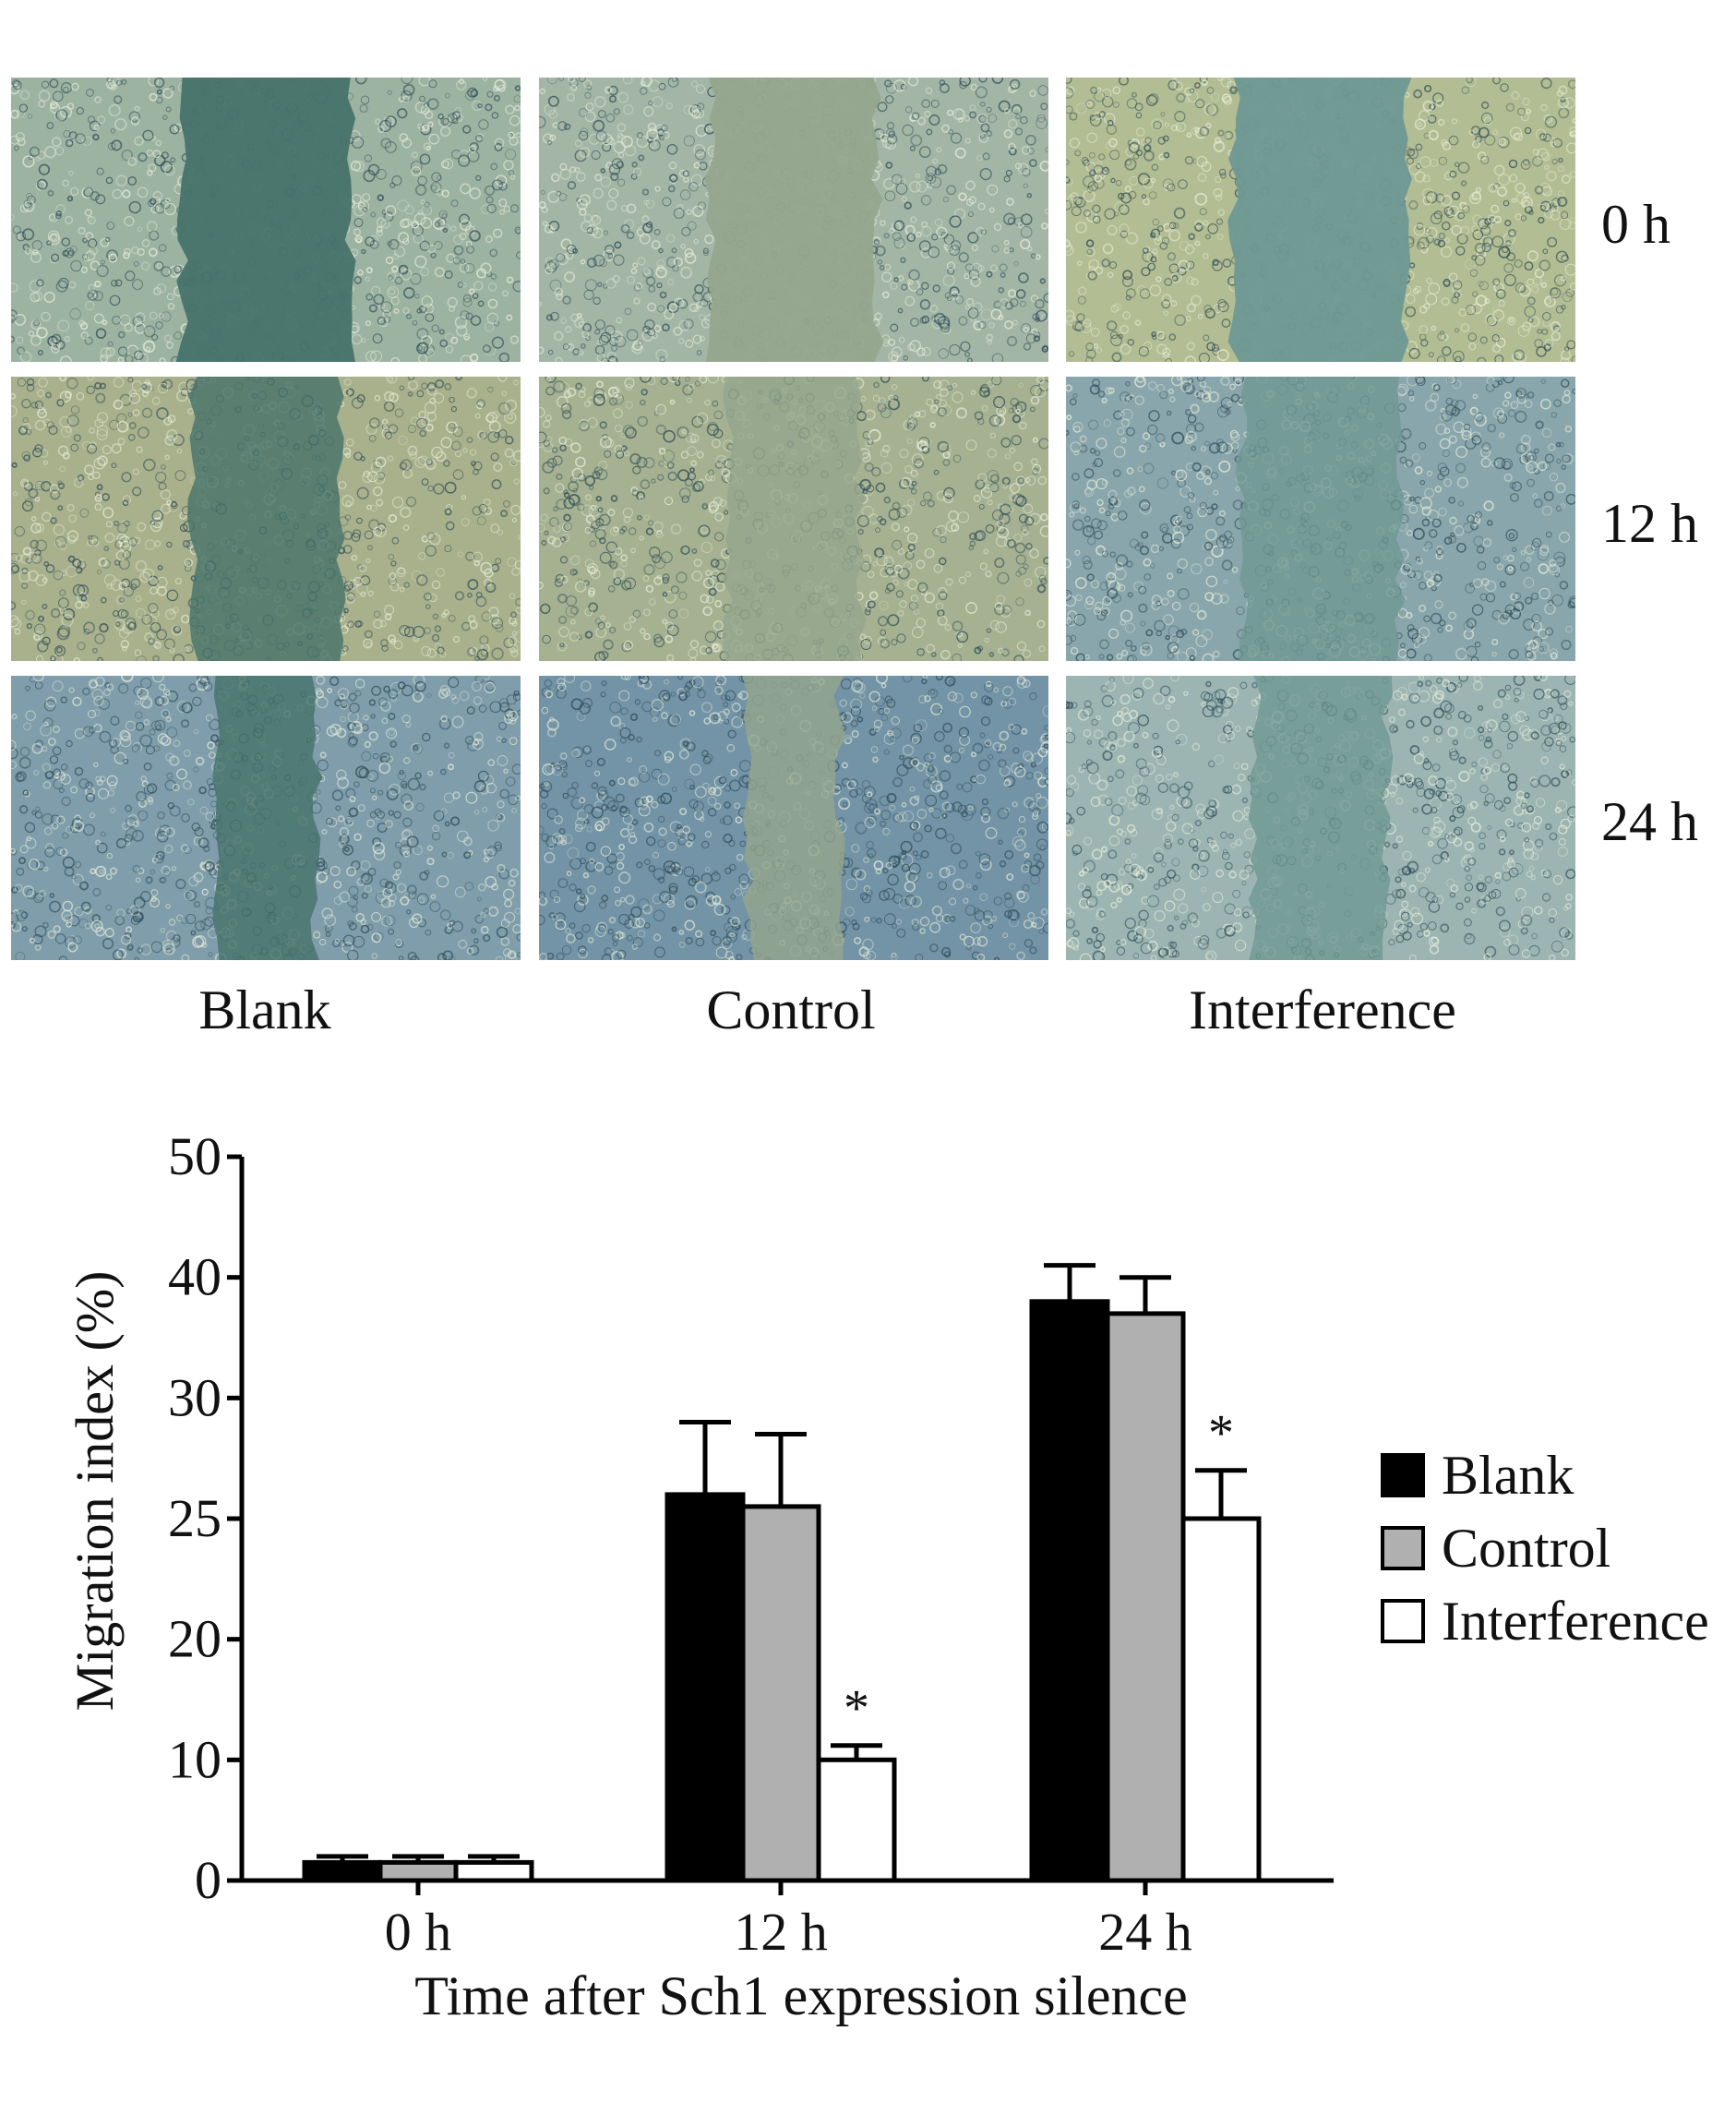 Image resolution: width=1736 pixels, height=2115 pixels. What do you see at coordinates (266, 220) in the screenshot?
I see `micrograph-blank-0h` at bounding box center [266, 220].